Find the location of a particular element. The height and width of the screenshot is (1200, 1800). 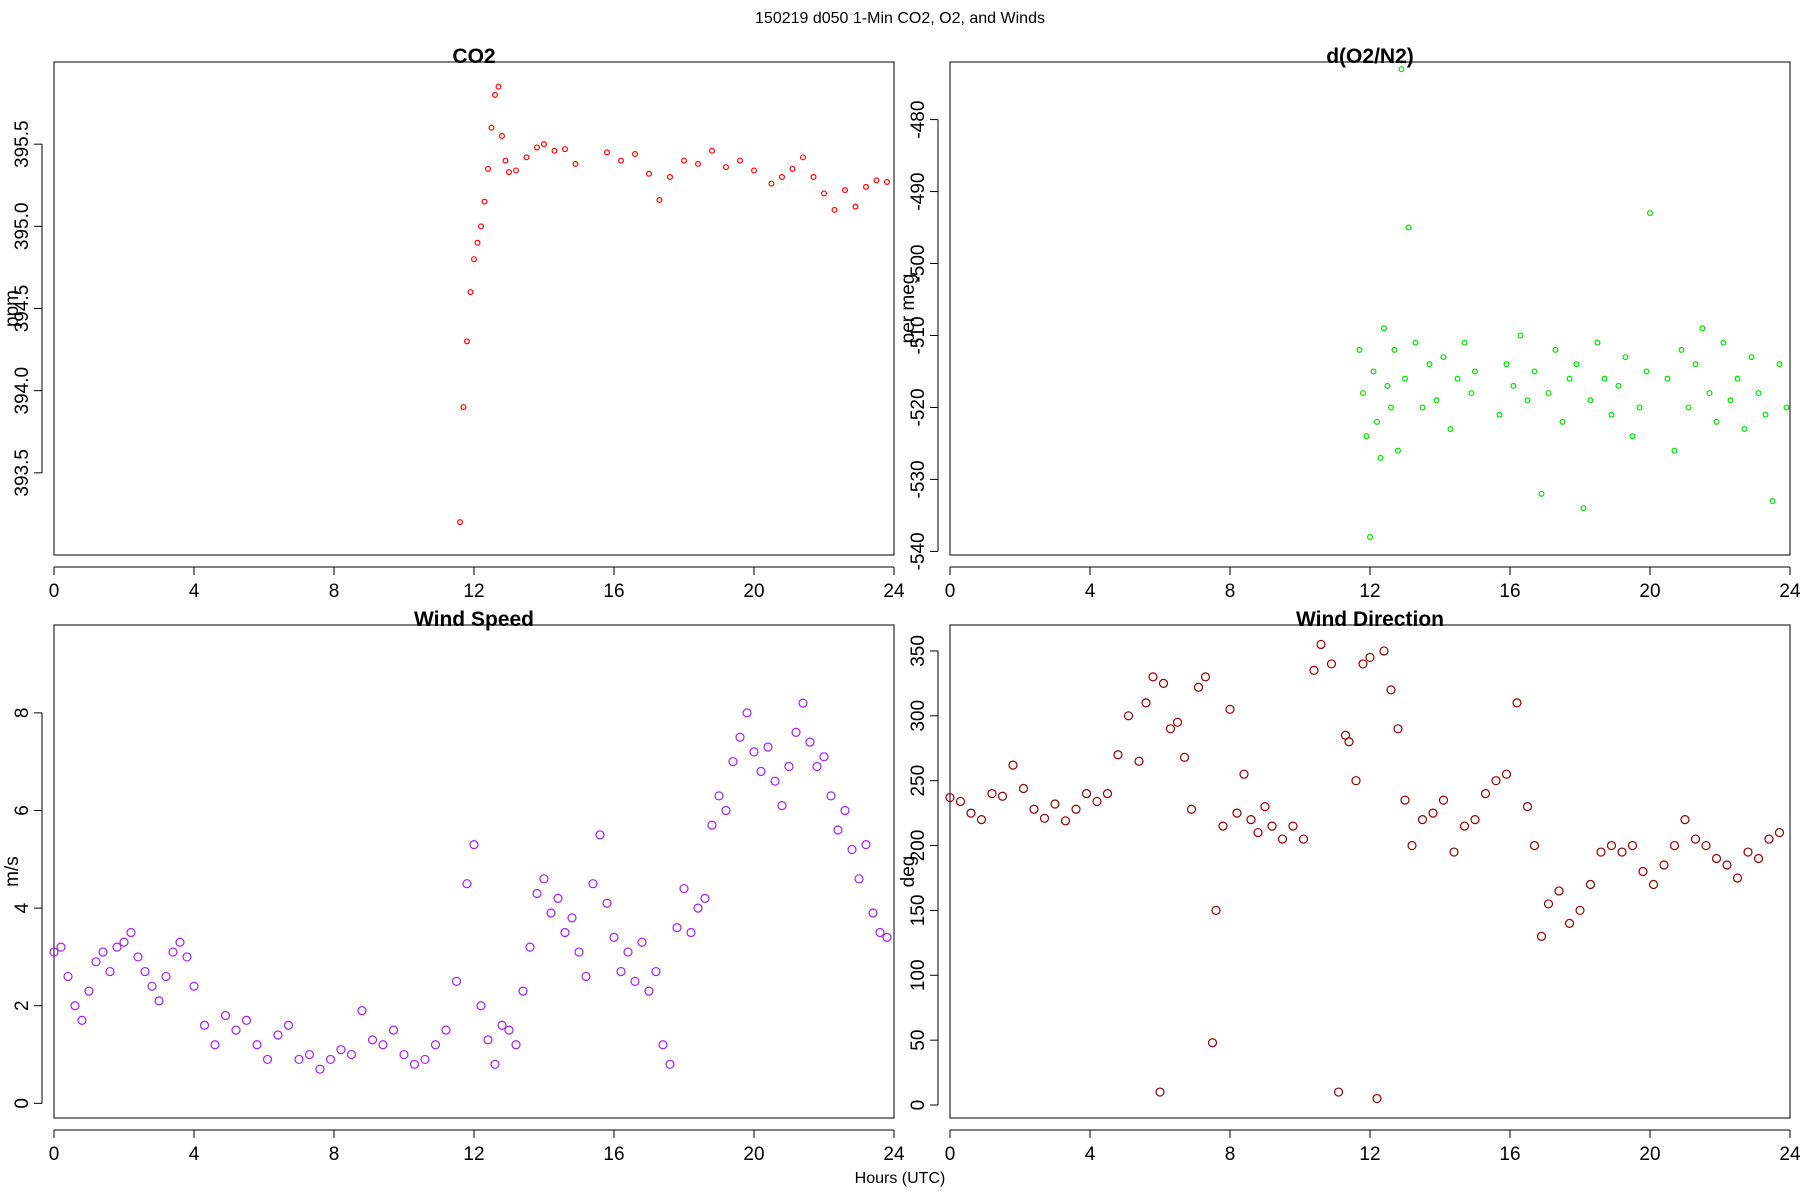

co2-ytick-label: 394.5 is located at coordinates (22, 309).